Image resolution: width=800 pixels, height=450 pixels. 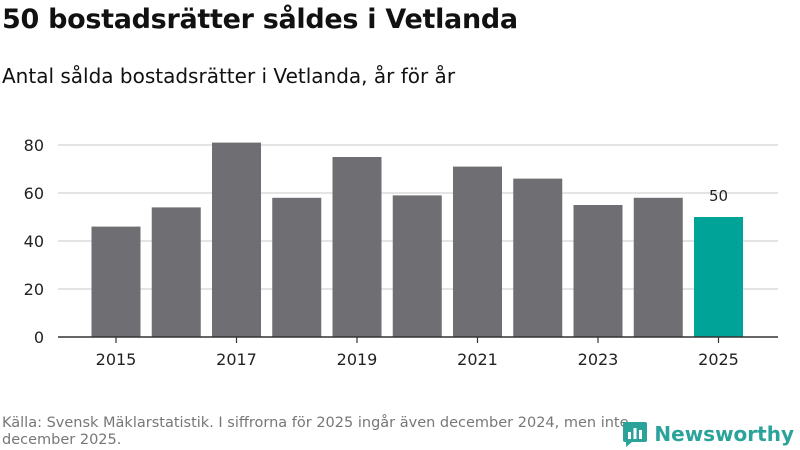 What do you see at coordinates (260, 19) in the screenshot?
I see `chart-title: 50 bostadsrätter såldes i Vetlanda` at bounding box center [260, 19].